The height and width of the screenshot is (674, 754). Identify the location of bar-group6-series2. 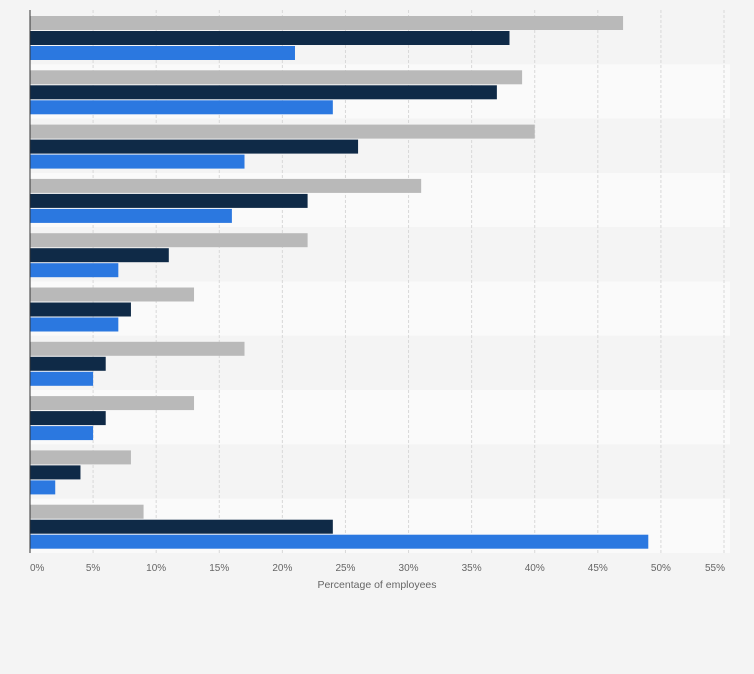
(80, 309).